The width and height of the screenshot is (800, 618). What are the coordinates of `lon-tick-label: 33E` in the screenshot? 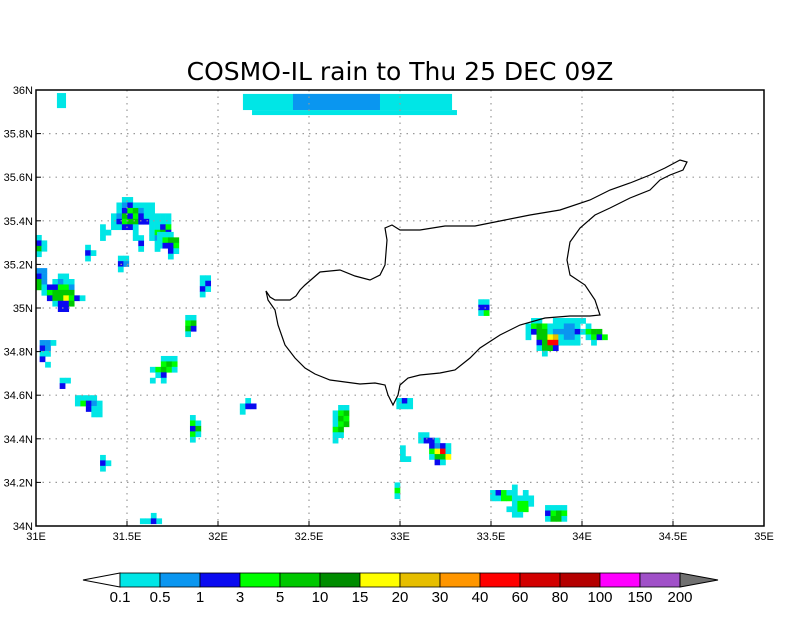 It's located at (400, 537).